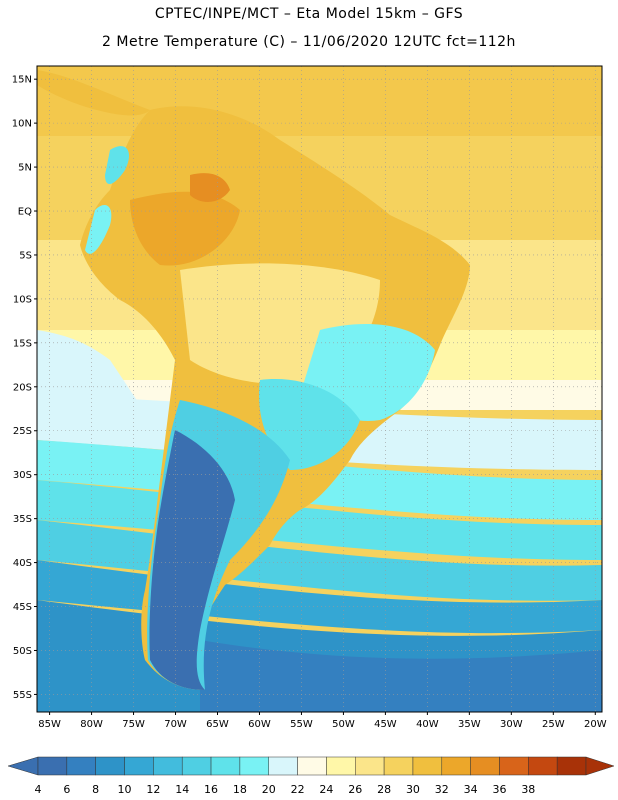  I want to click on colorbar-label: 30, so click(413, 789).